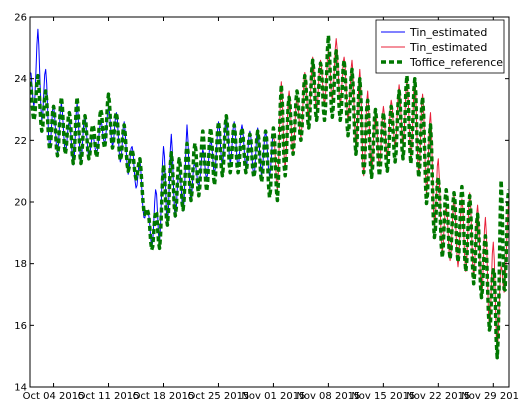 The height and width of the screenshot is (399, 519). Describe the element at coordinates (54, 395) in the screenshot. I see `x-tick-label: Oct 04 2015` at that location.